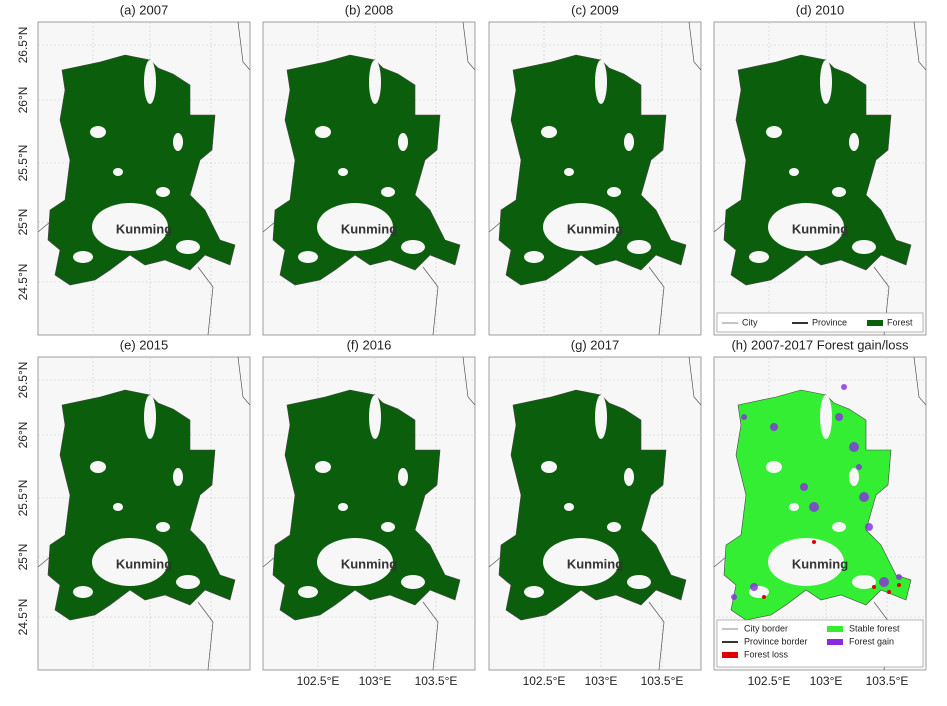 The height and width of the screenshot is (706, 947). I want to click on panel-title: (a) 2007, so click(144, 9).